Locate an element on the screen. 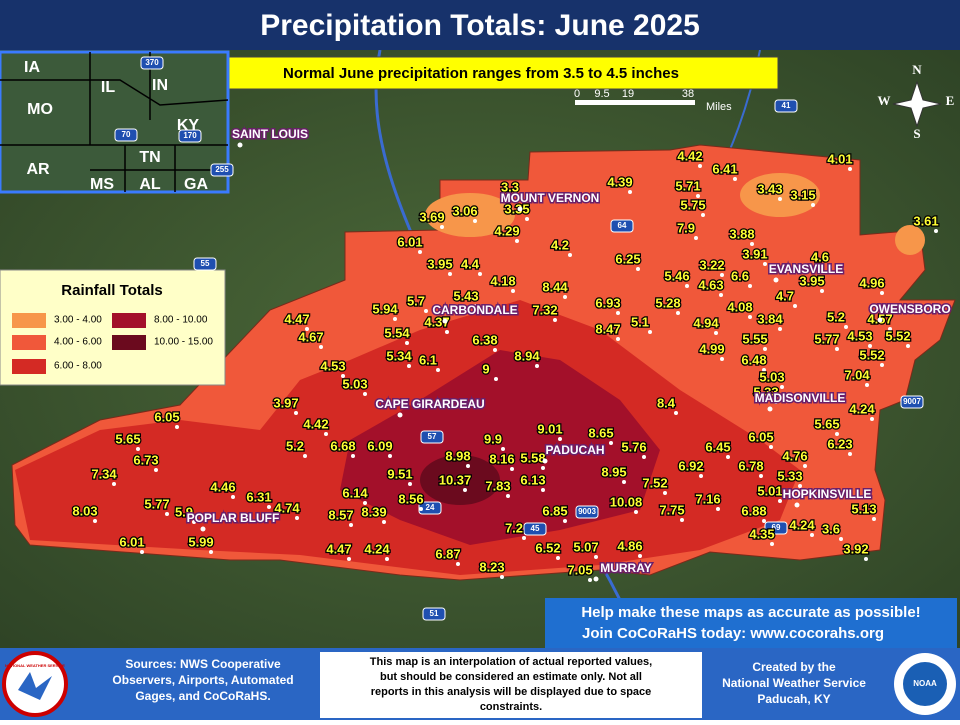 The width and height of the screenshot is (960, 725). station-value: 8.95 is located at coordinates (613, 471).